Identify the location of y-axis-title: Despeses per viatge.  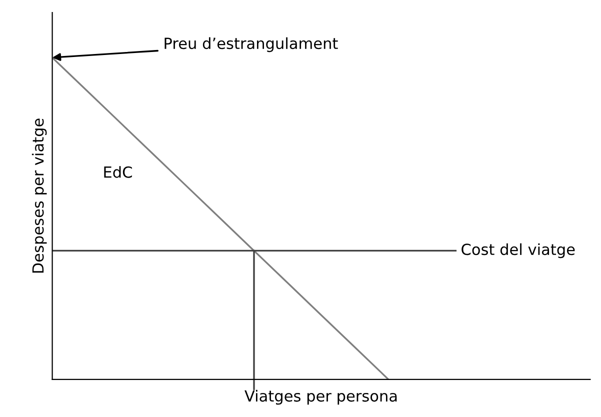
(39, 195).